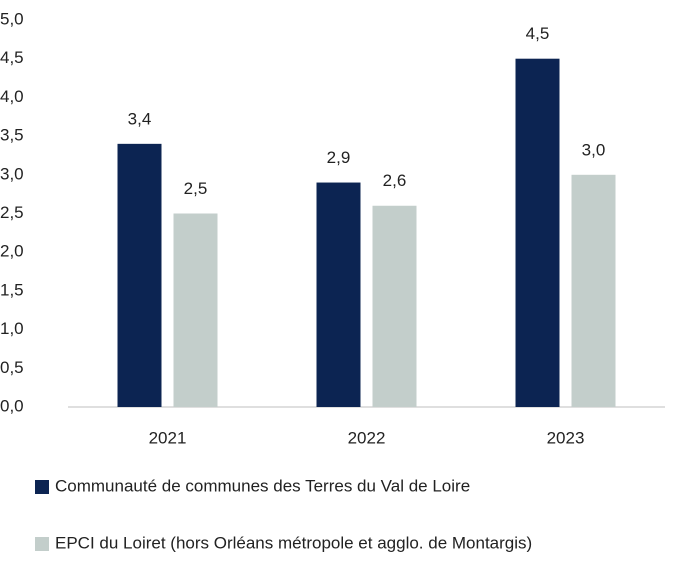 Image resolution: width=674 pixels, height=562 pixels. I want to click on data-label: 2,6, so click(395, 180).